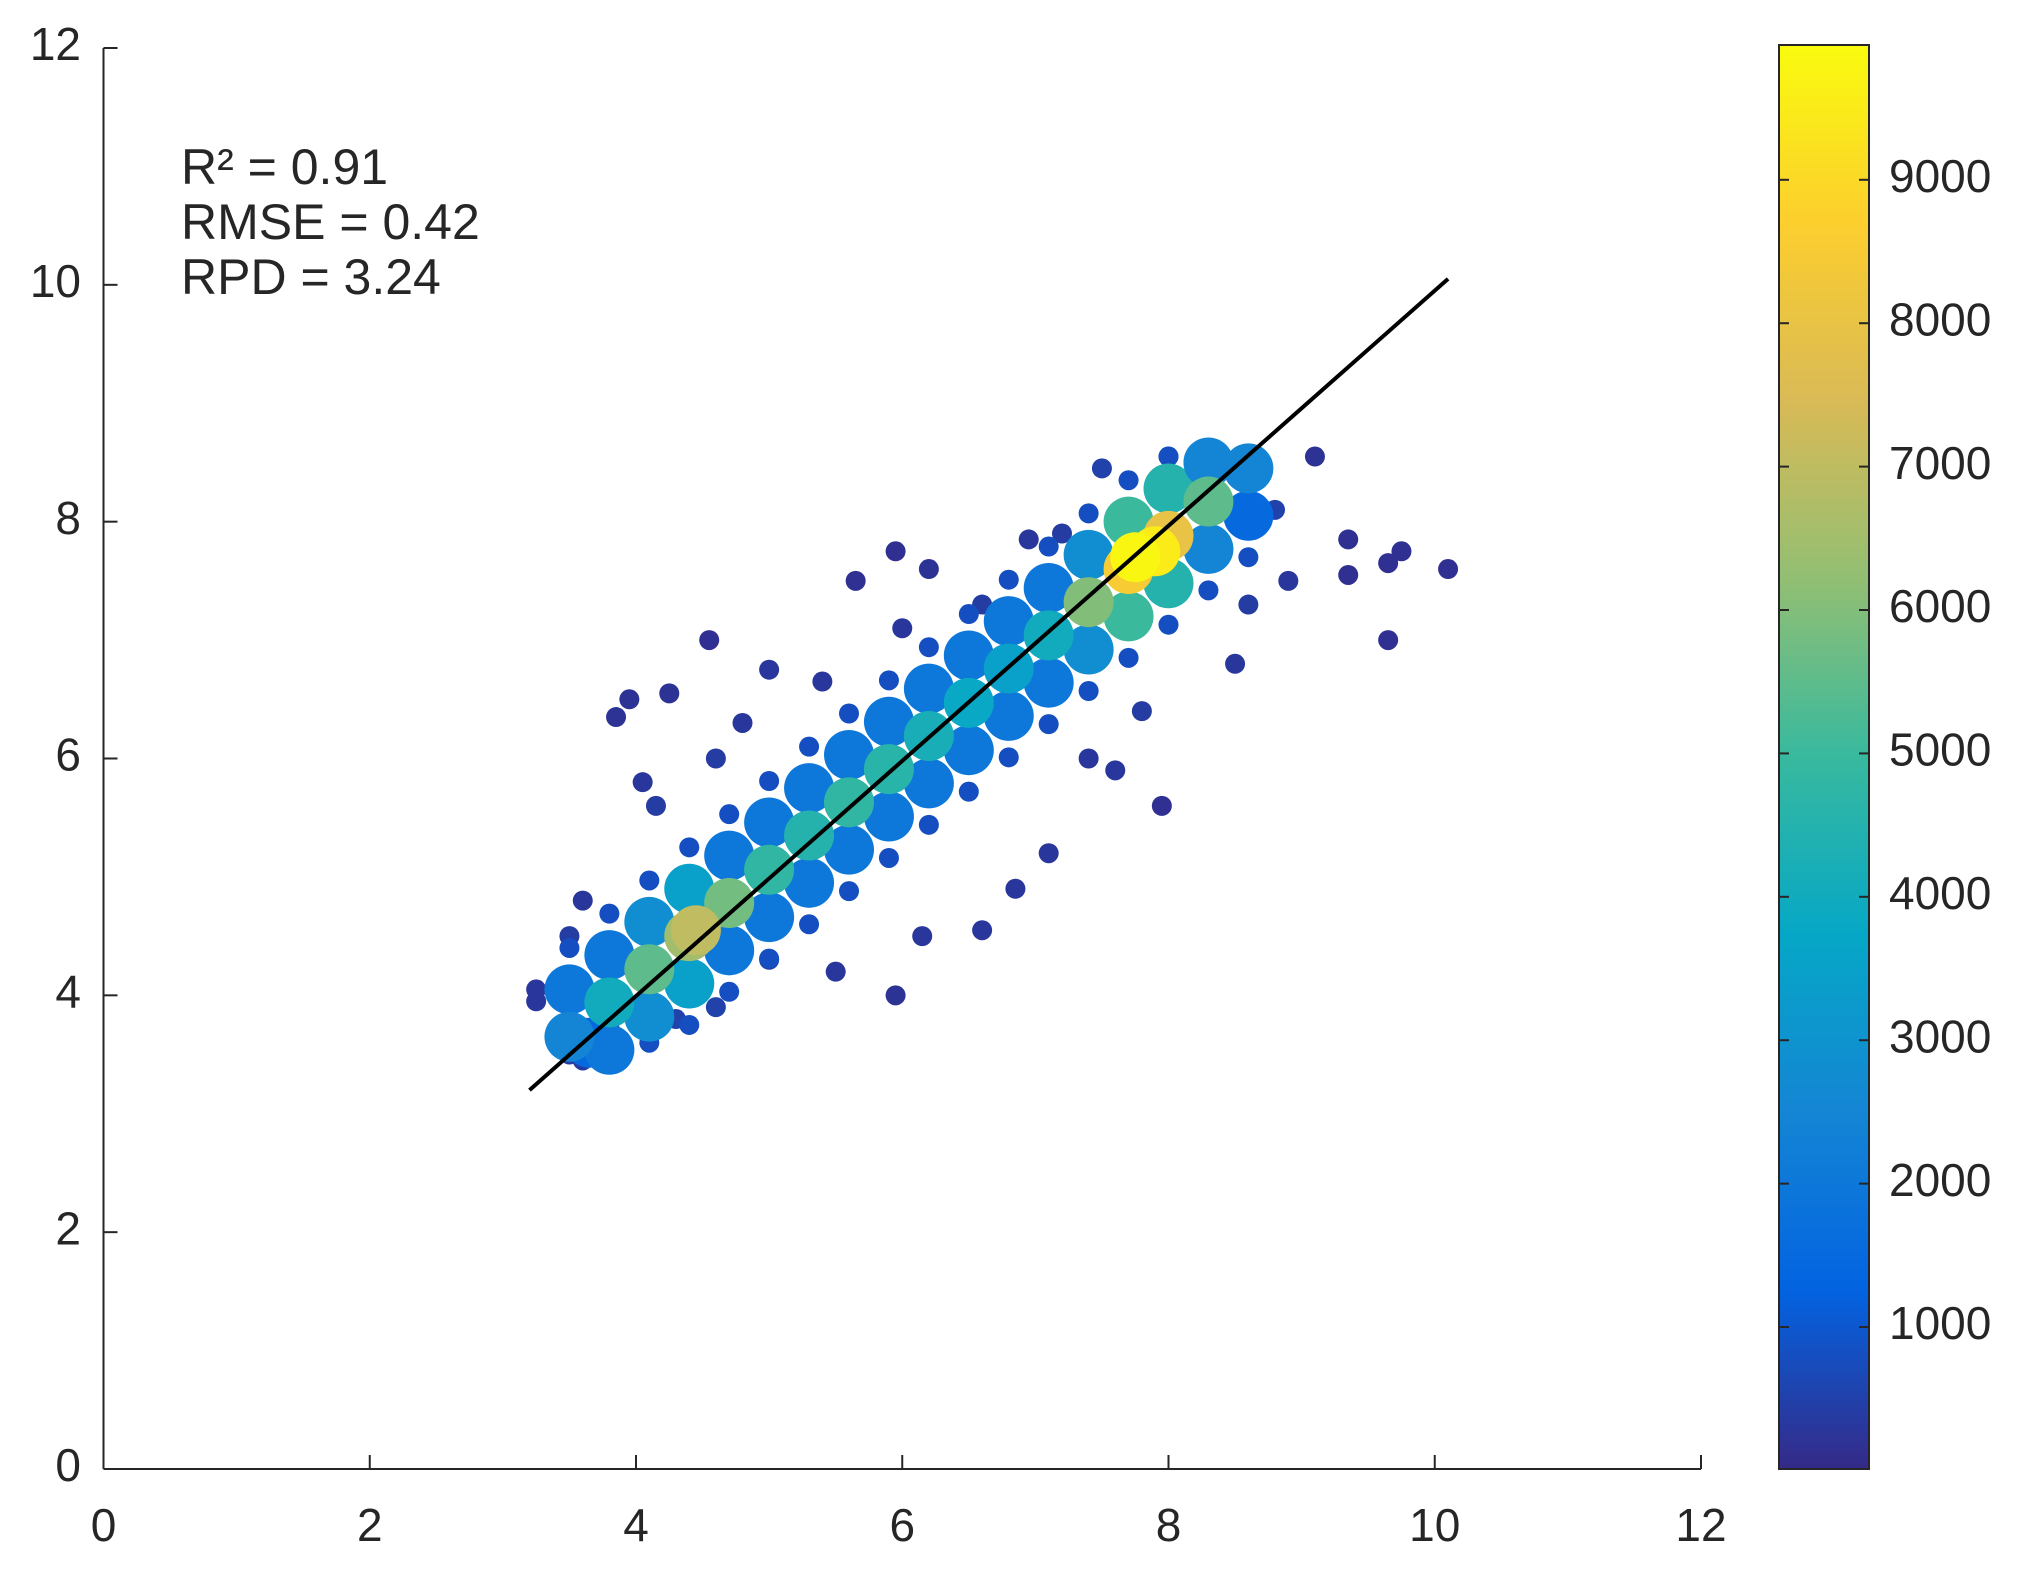 The width and height of the screenshot is (2018, 1586). I want to click on x-tick-label: 8, so click(1169, 1525).